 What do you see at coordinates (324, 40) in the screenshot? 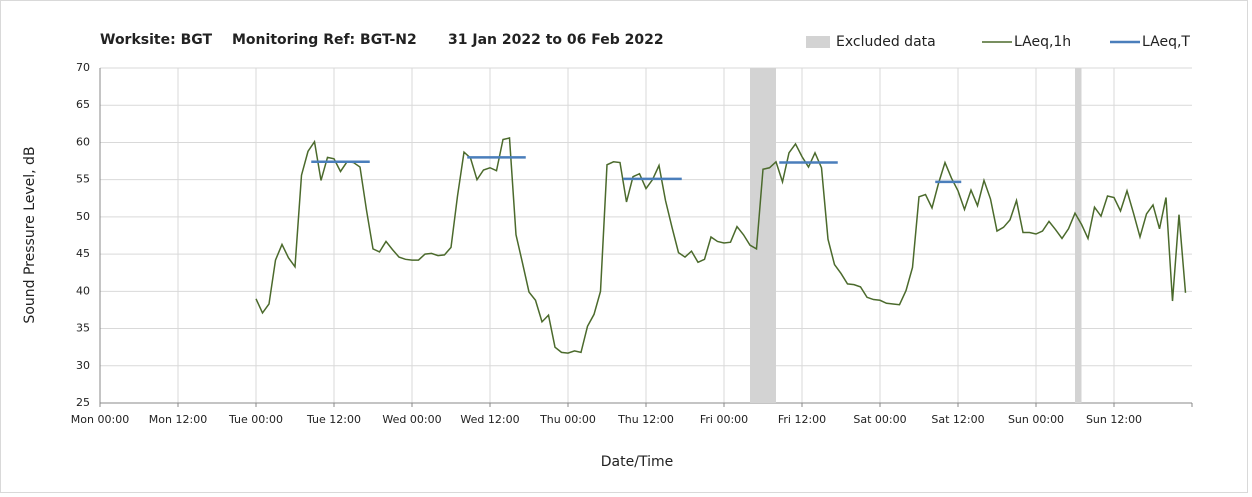
I see `title-ref: Monitoring Ref: BGT-N2` at bounding box center [324, 40].